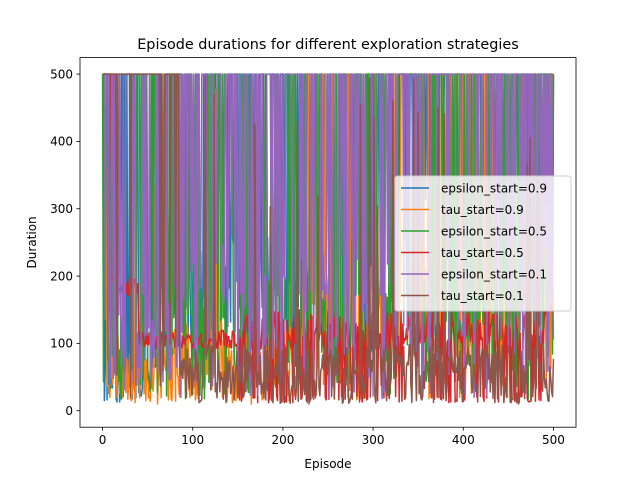 The height and width of the screenshot is (484, 640). What do you see at coordinates (373, 440) in the screenshot?
I see `x-tick-label: 300` at bounding box center [373, 440].